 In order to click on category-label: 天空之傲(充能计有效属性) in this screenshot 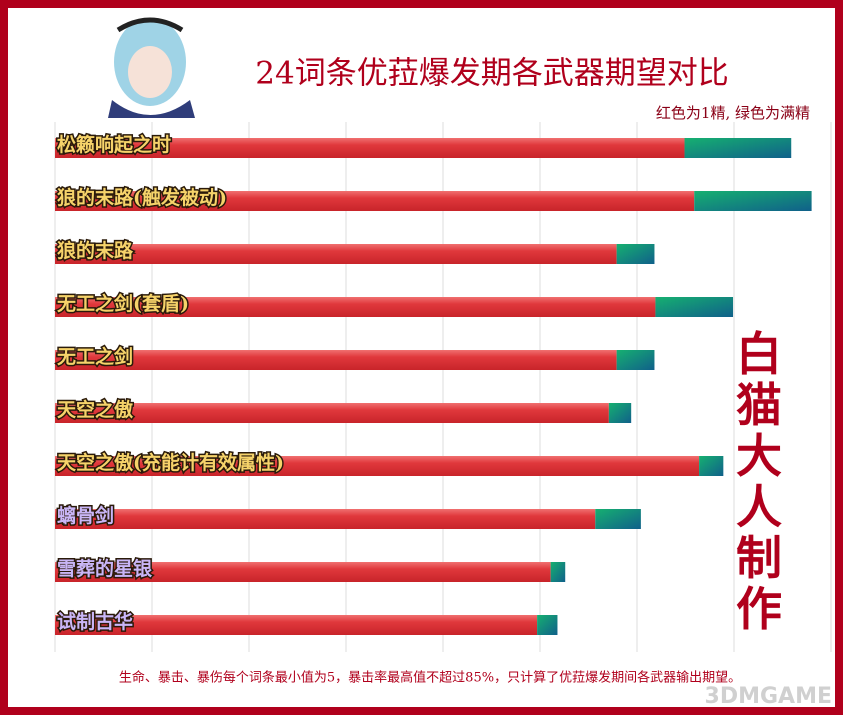, I will do `click(170, 462)`.